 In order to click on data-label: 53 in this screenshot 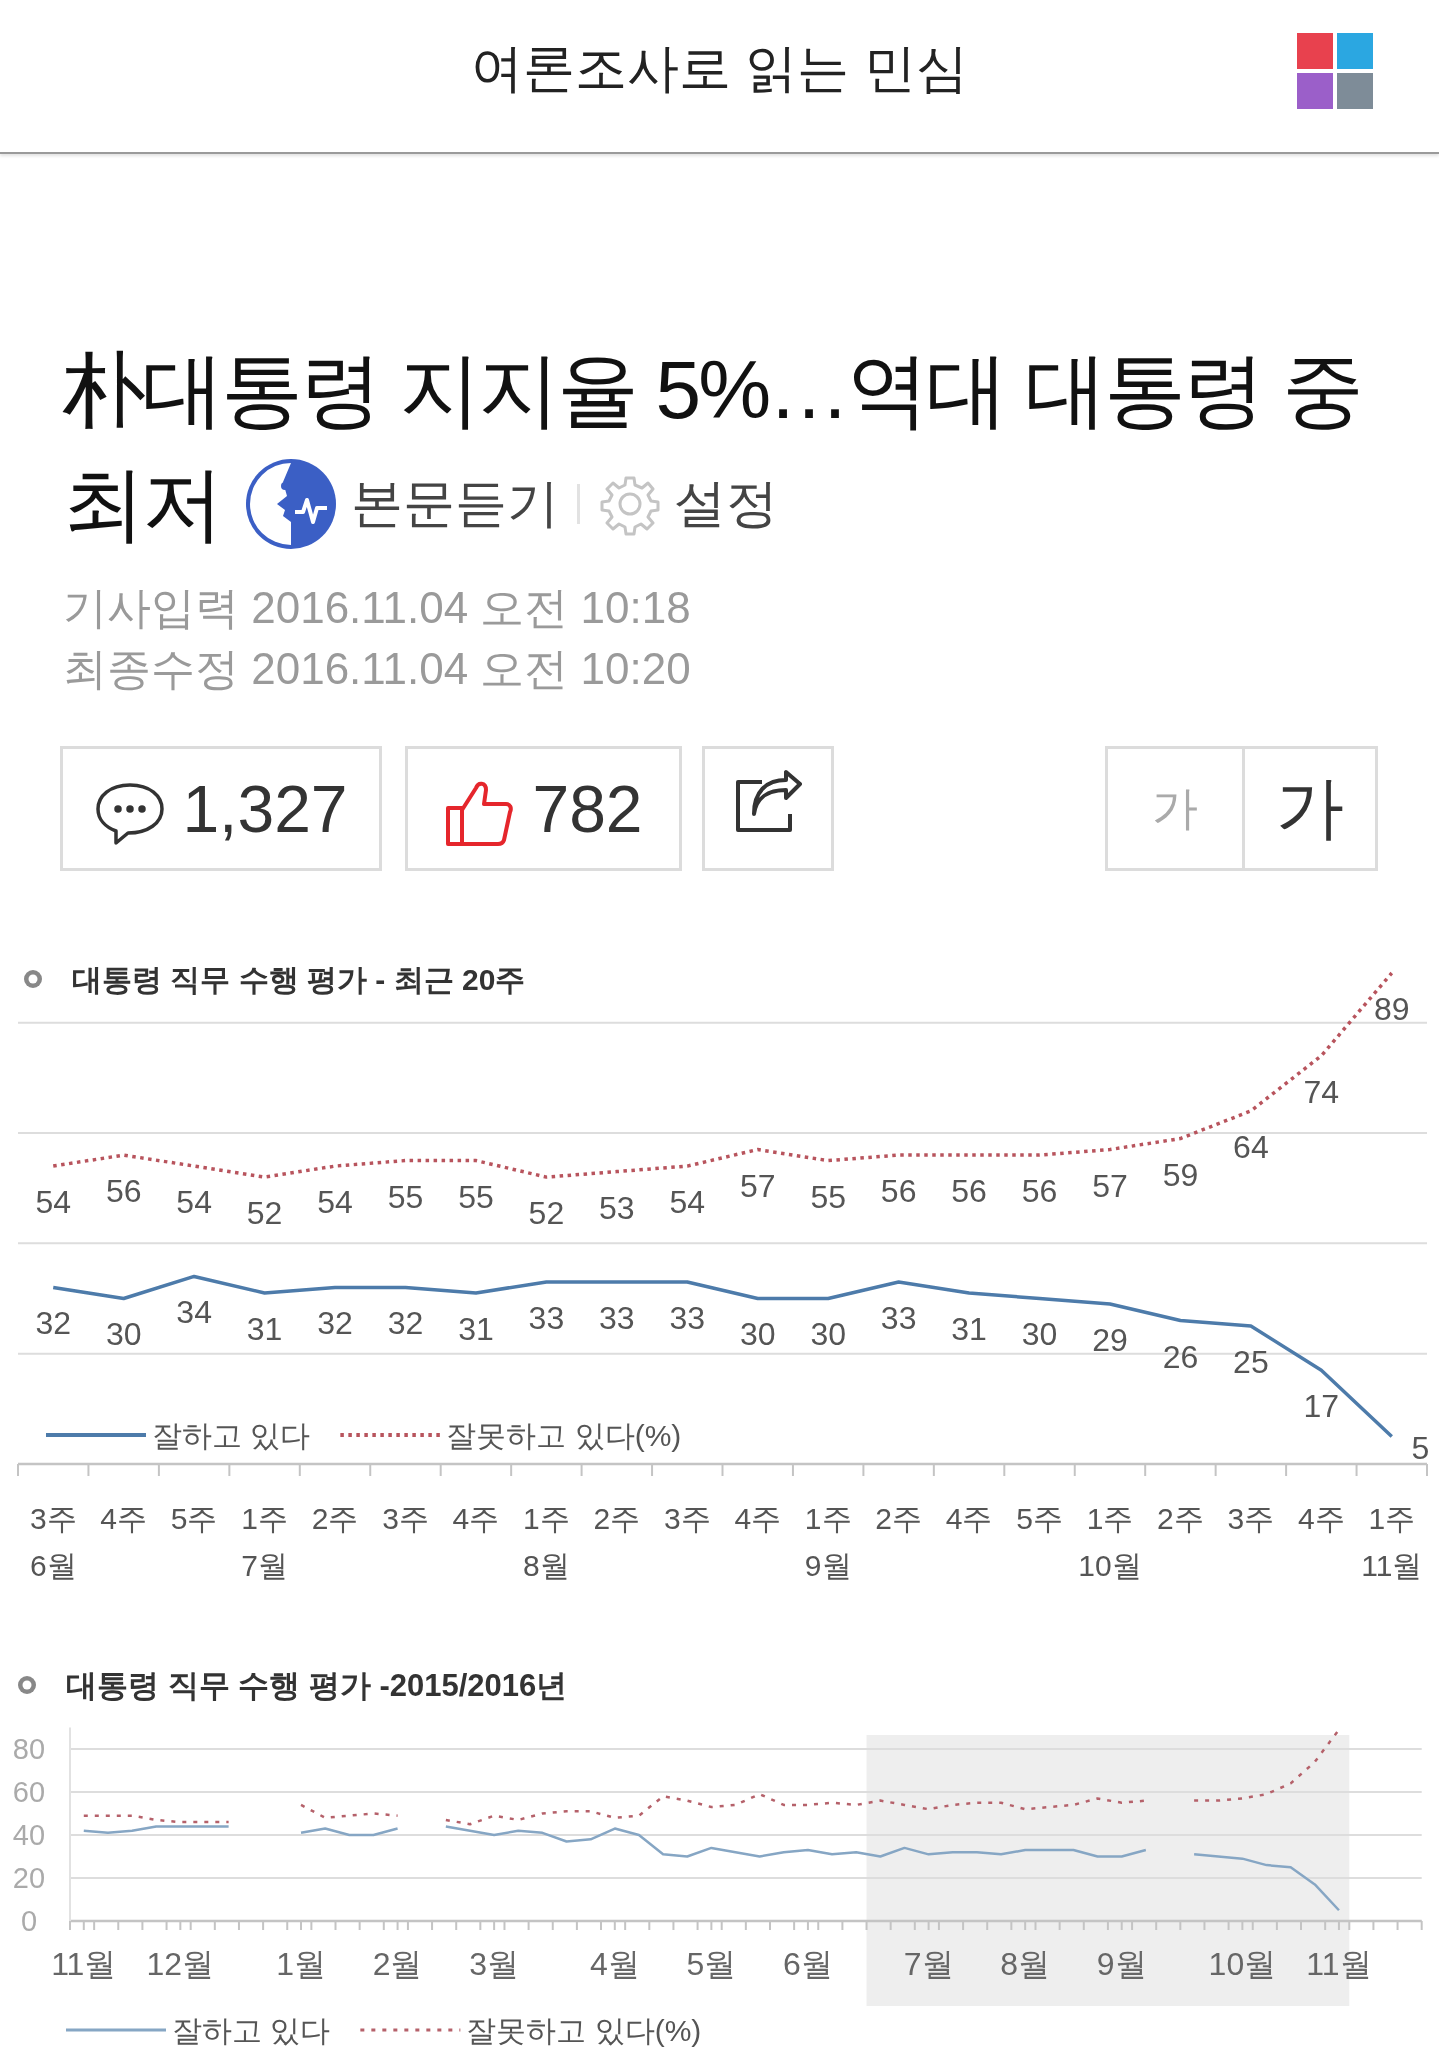, I will do `click(617, 1207)`.